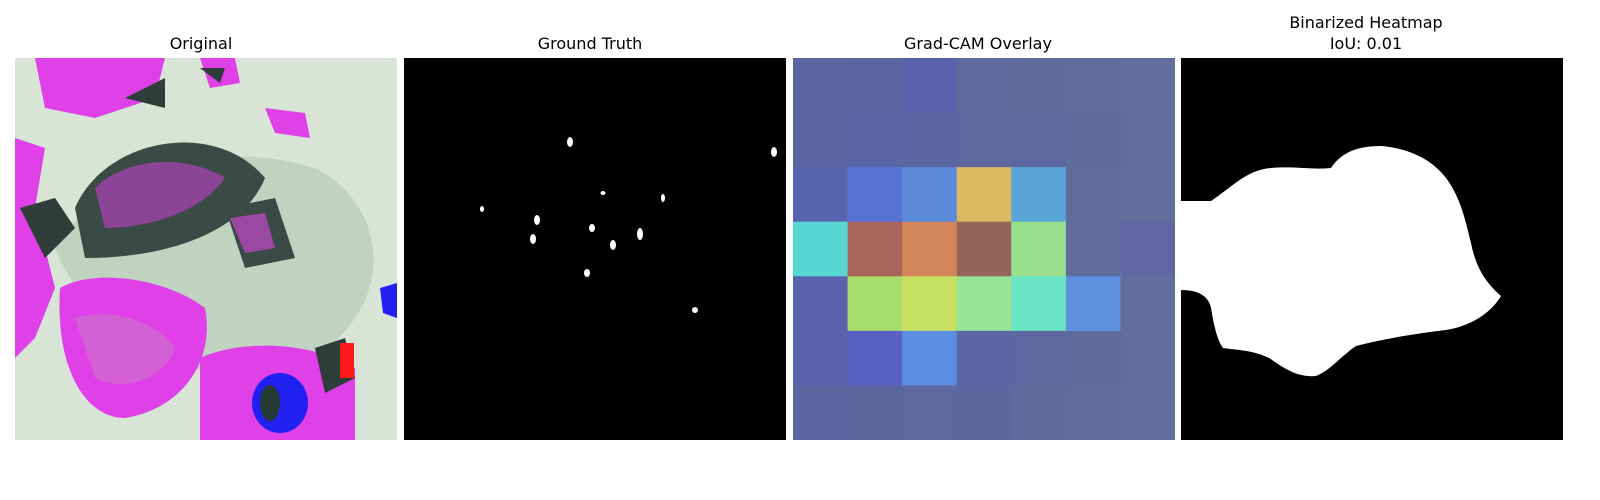  I want to click on panel-title-binarized-line1: Binarized Heatmap, so click(1366, 22).